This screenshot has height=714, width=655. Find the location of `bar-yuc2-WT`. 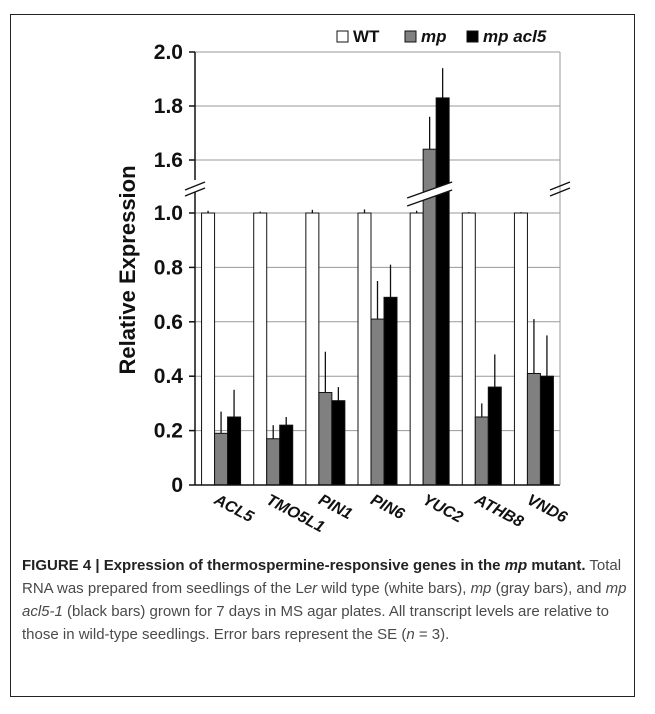

bar-yuc2-WT is located at coordinates (416, 349).